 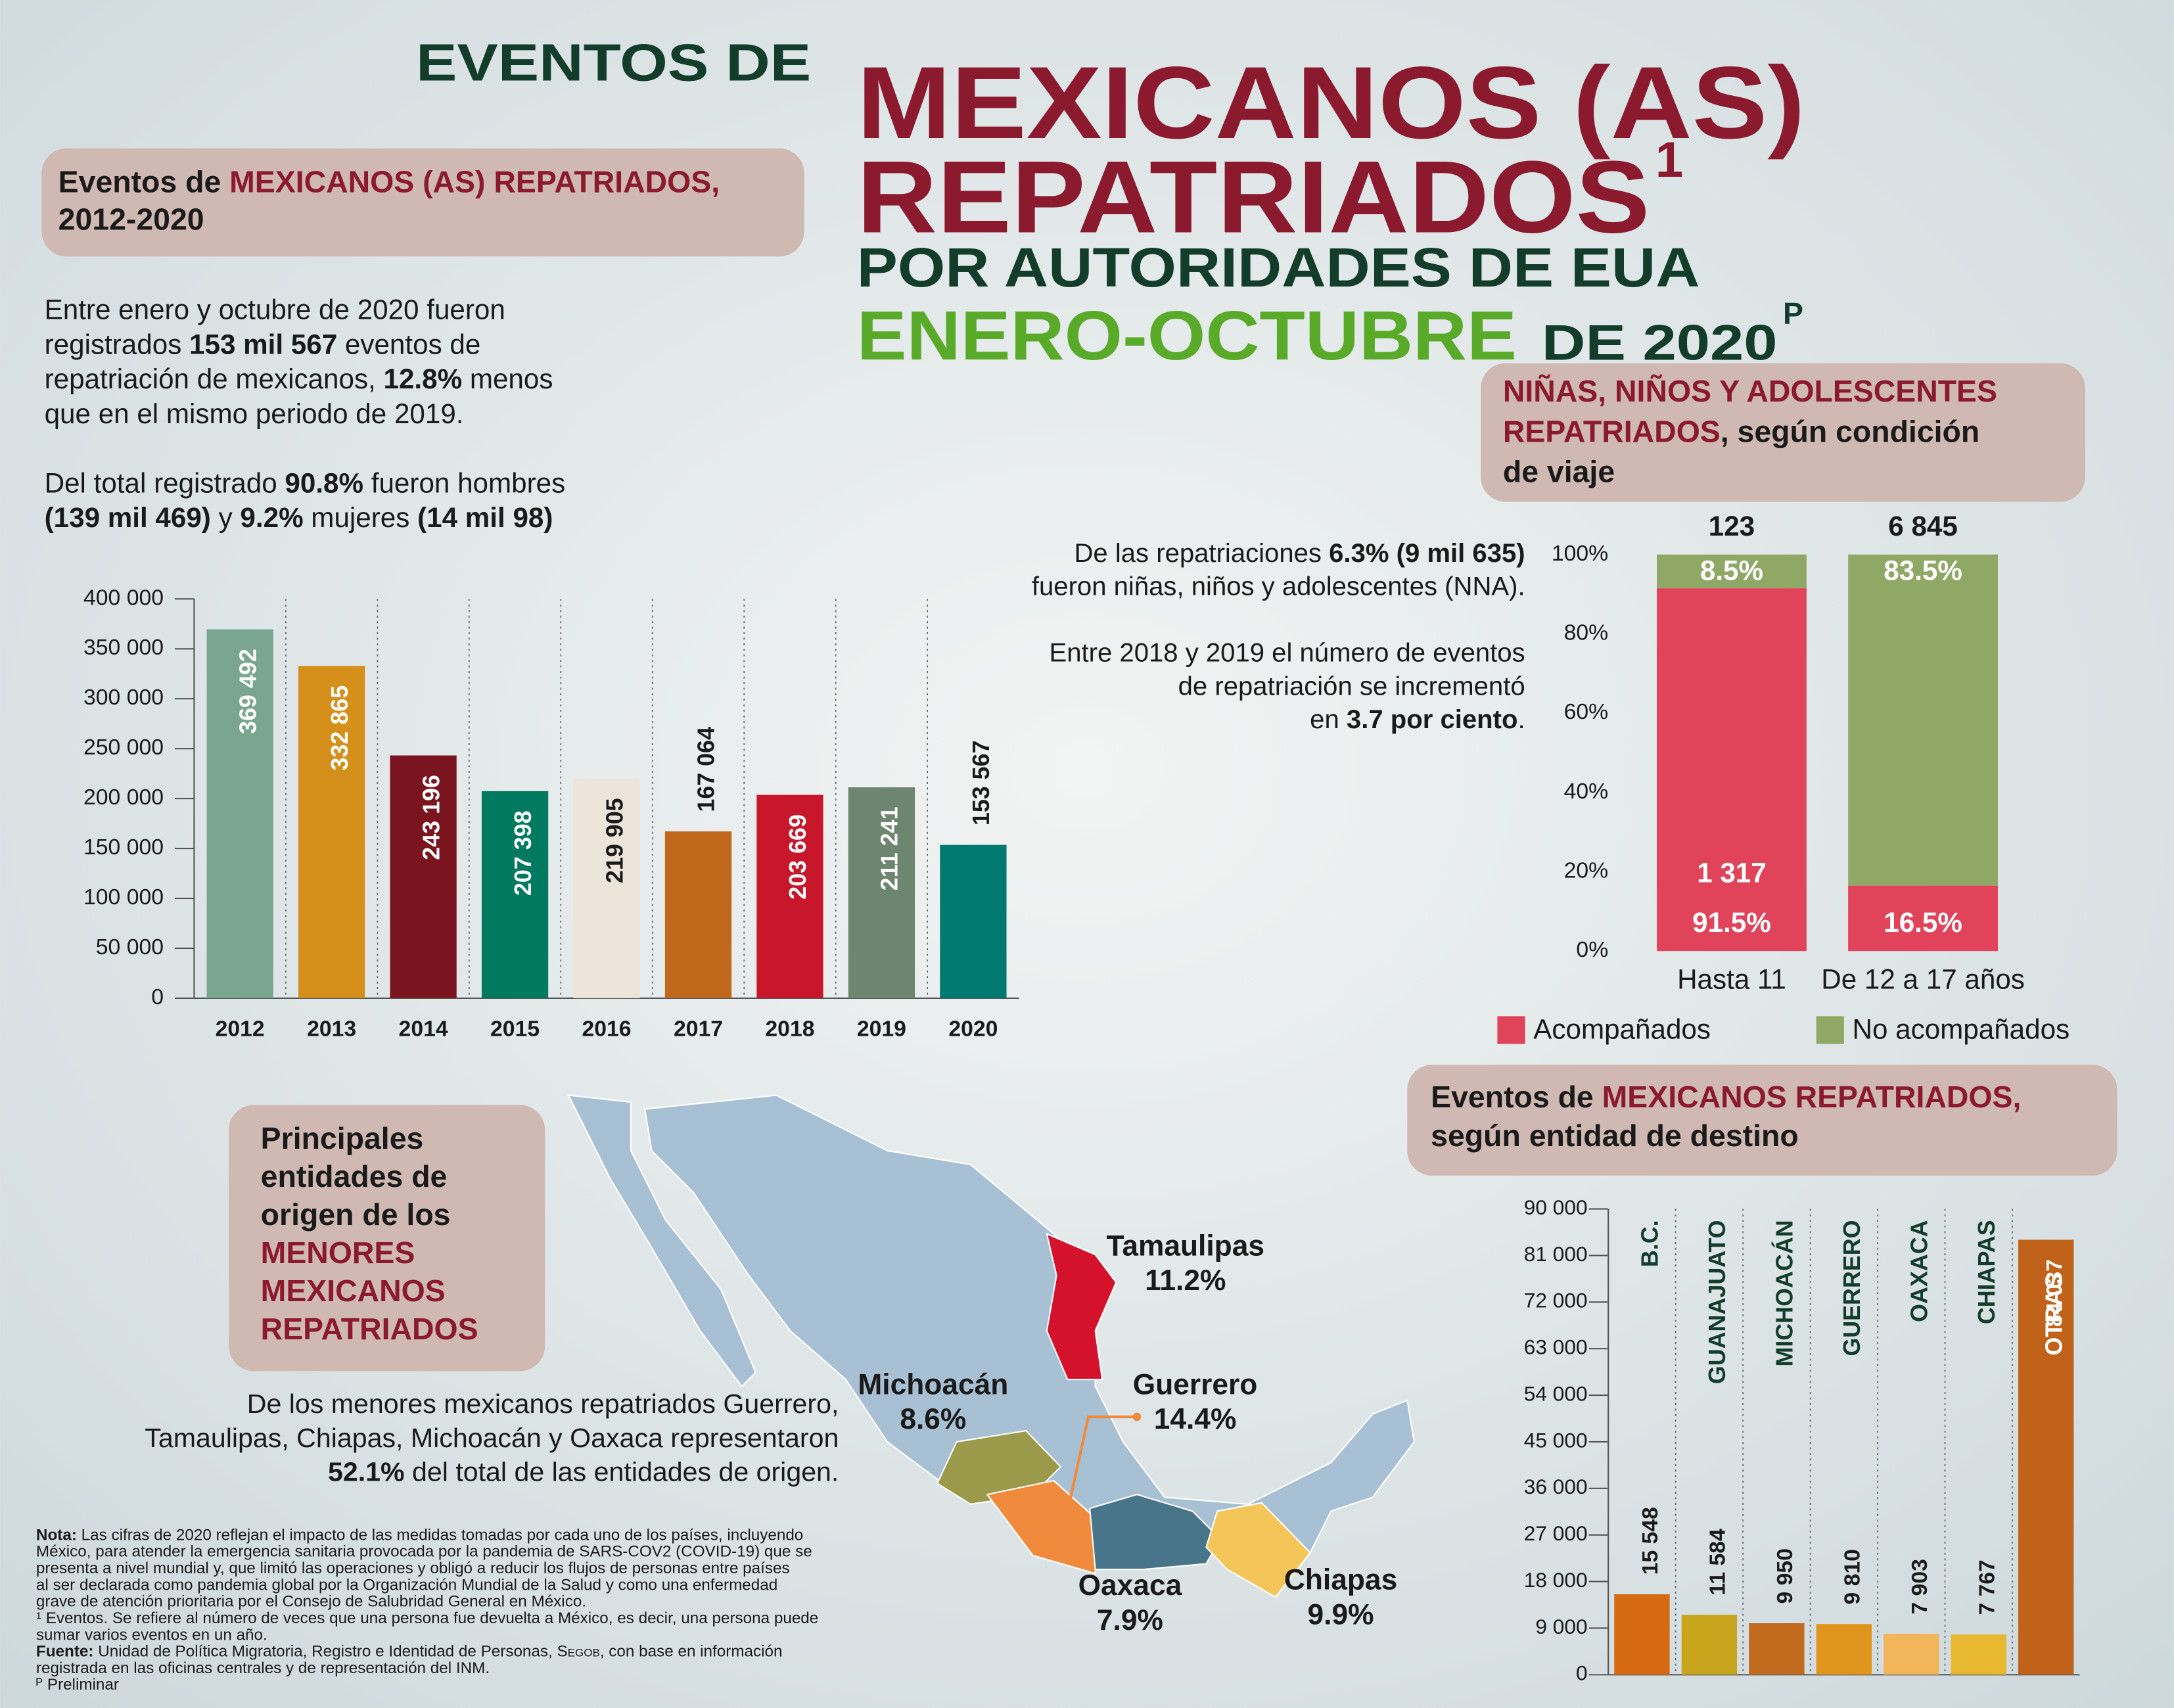 I want to click on value-label: 369 492, so click(x=248, y=691).